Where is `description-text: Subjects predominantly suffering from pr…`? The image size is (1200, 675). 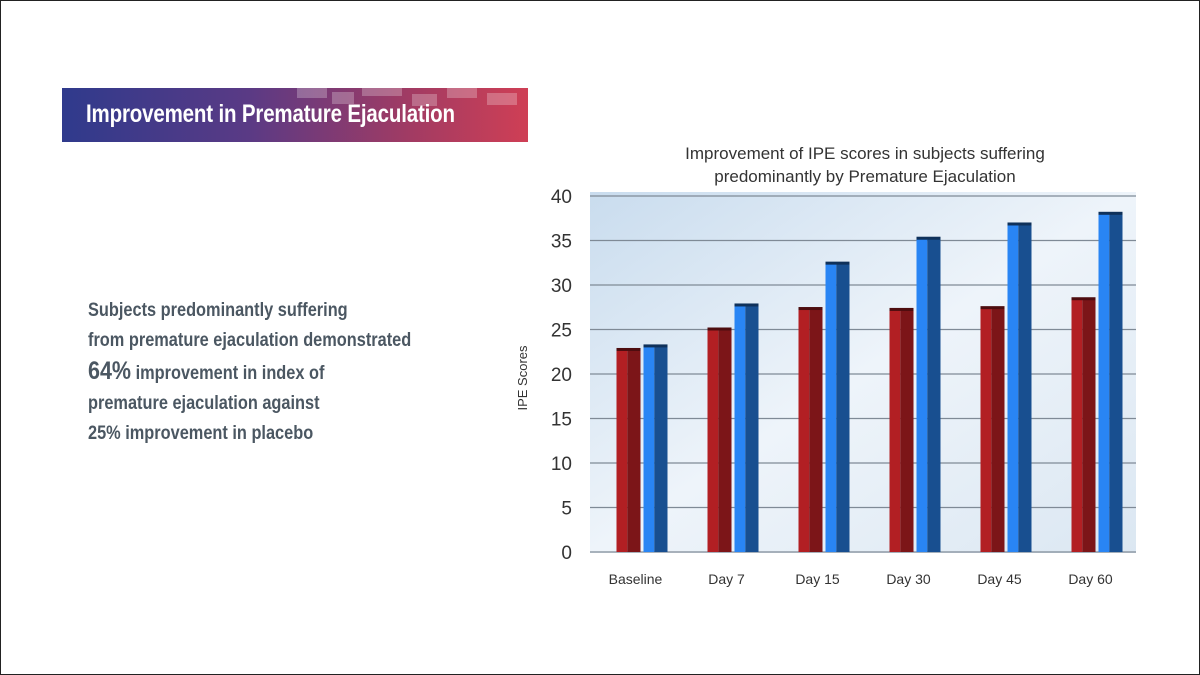 description-text: Subjects predominantly suffering from pr… is located at coordinates (249, 372).